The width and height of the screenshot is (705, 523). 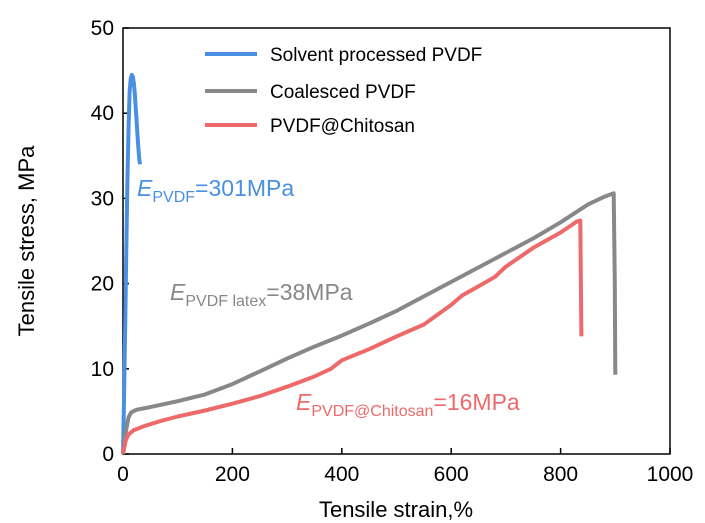 I want to click on annotation-modulus-solvent-pvdf: EPVDF=301MPa, so click(x=215, y=190).